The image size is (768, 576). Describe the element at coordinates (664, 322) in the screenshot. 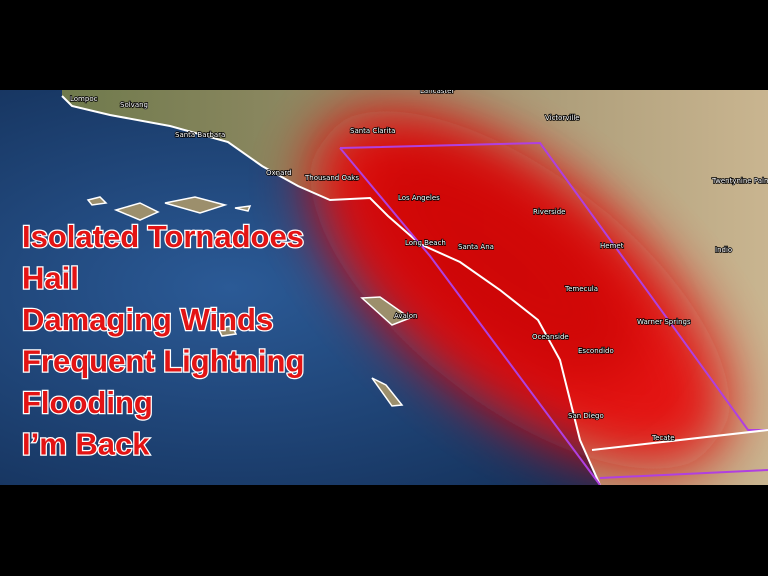

I see `map-label: Warner Springs` at that location.